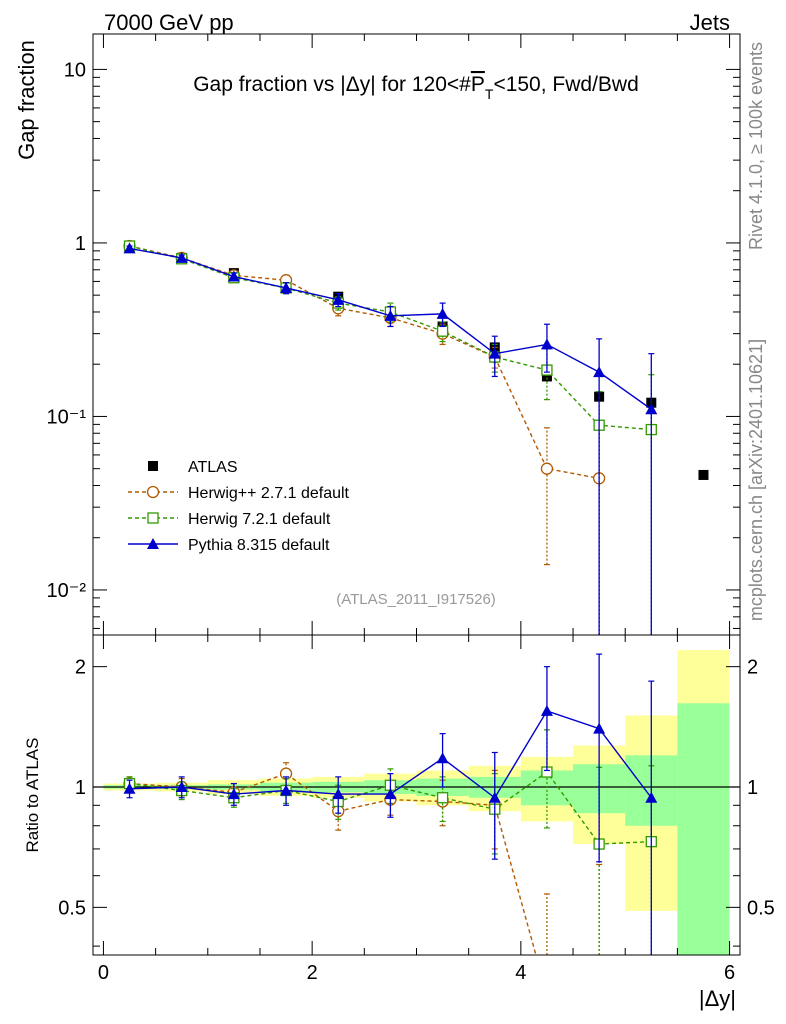  What do you see at coordinates (103, 973) in the screenshot?
I see `x-tick-label: 0` at bounding box center [103, 973].